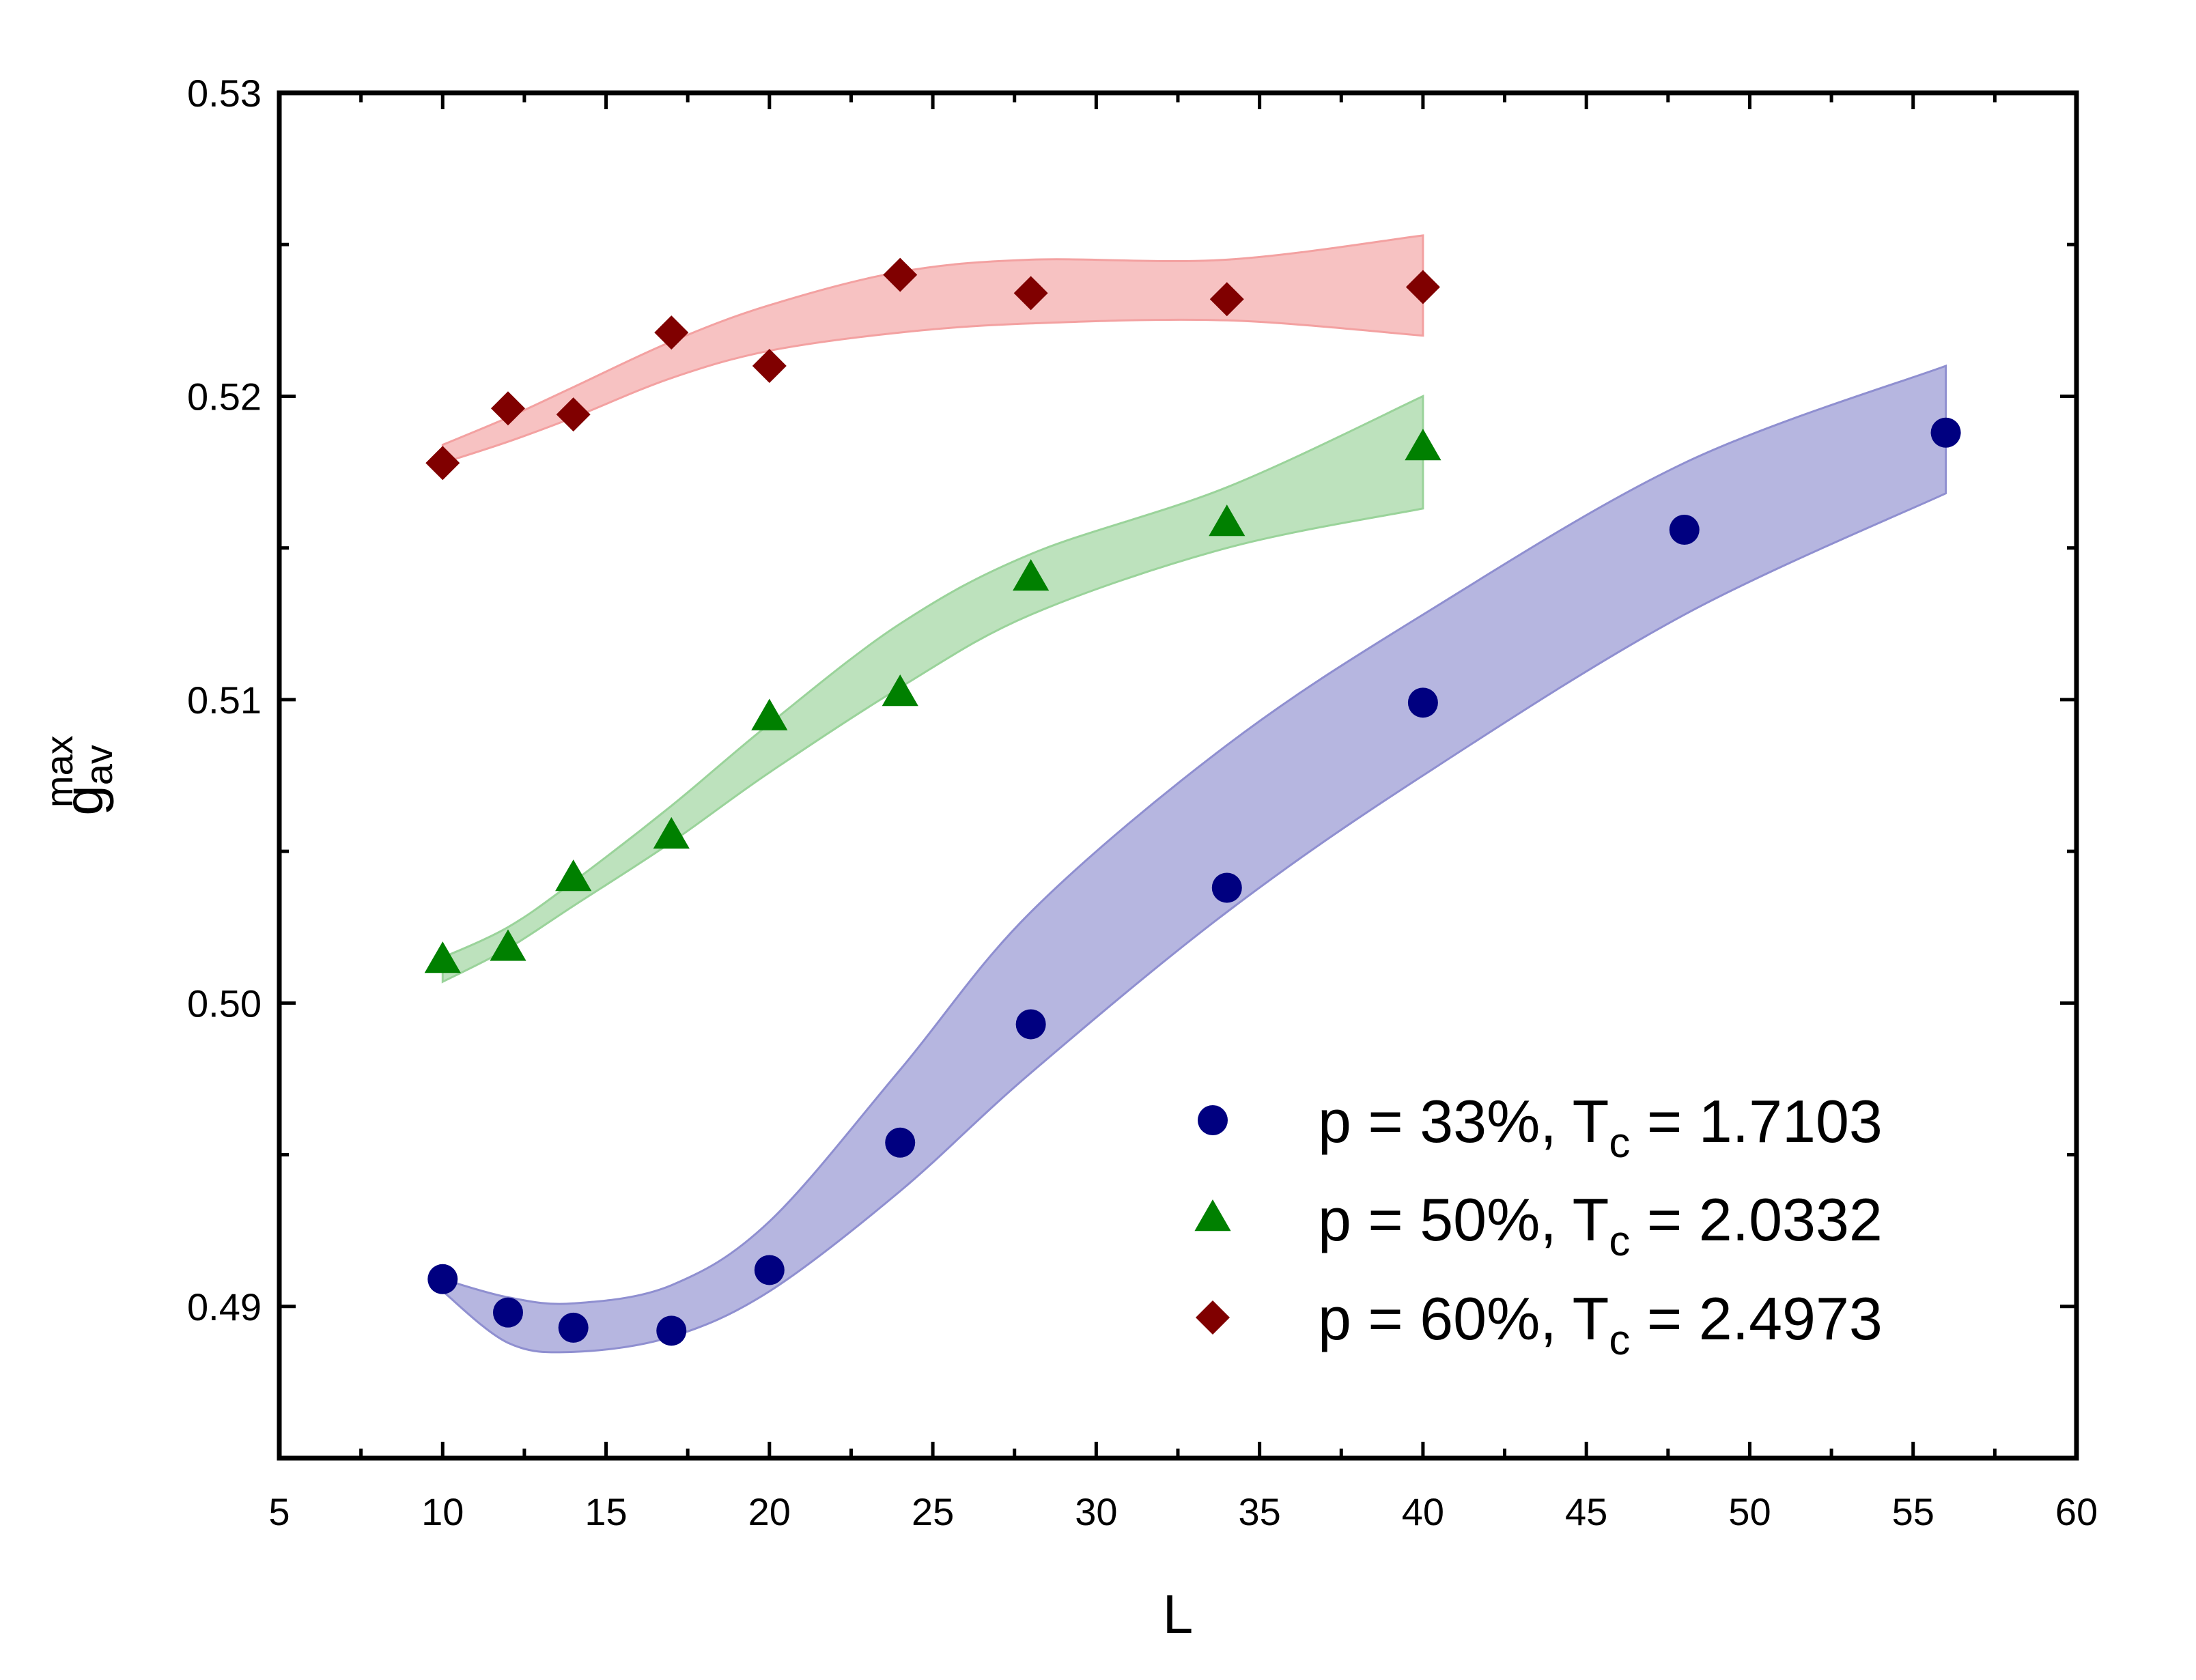 This screenshot has height=1680, width=2196. I want to click on legend-label-2: p = 50%, Tc = 2.0332, so click(1601, 1225).